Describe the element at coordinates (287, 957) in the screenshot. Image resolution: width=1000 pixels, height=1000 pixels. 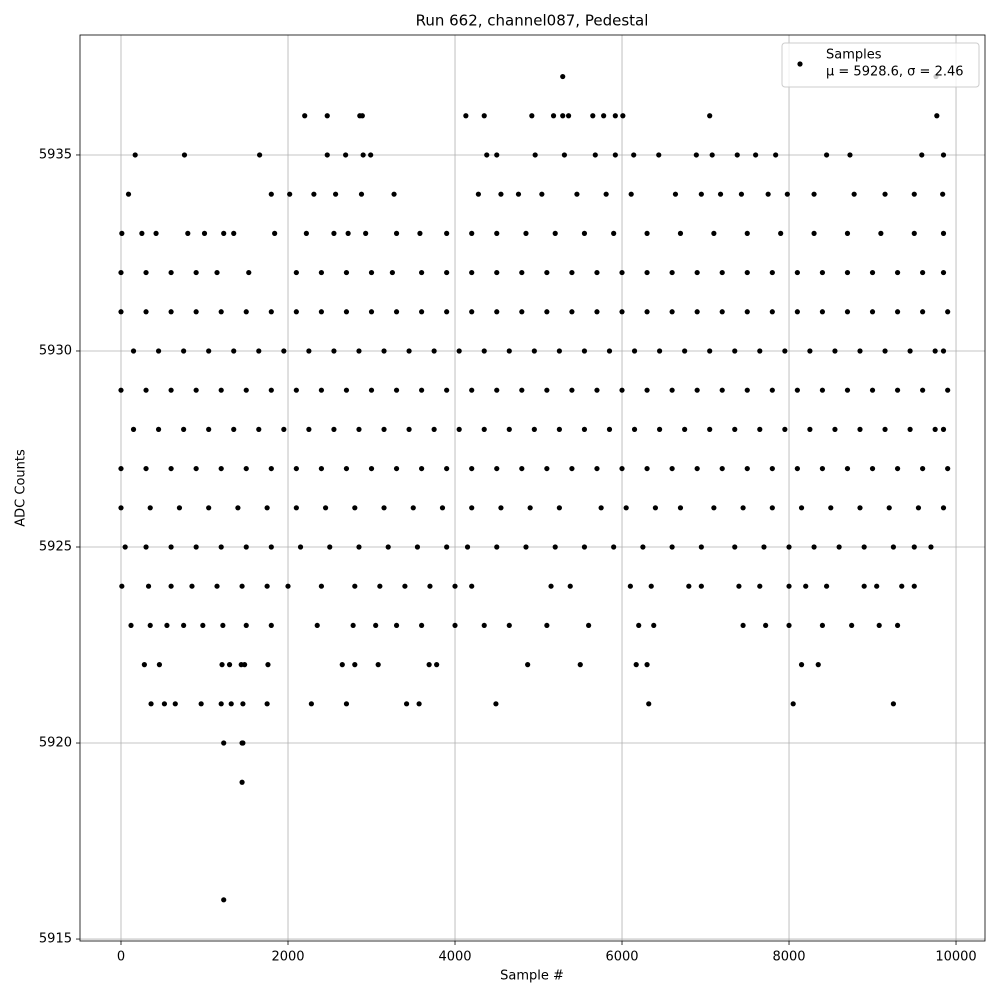
I see `x-tick-label: 2000` at that location.